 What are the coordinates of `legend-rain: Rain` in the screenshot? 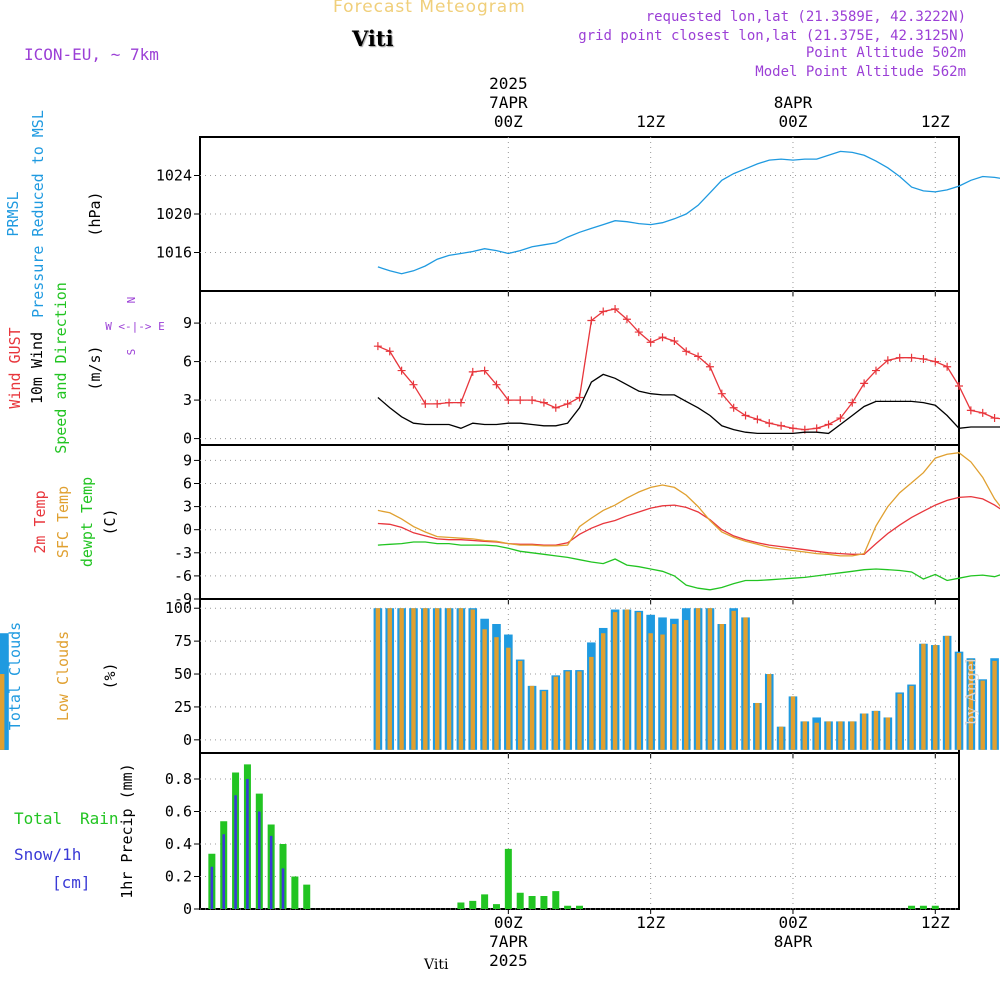 It's located at (99, 818).